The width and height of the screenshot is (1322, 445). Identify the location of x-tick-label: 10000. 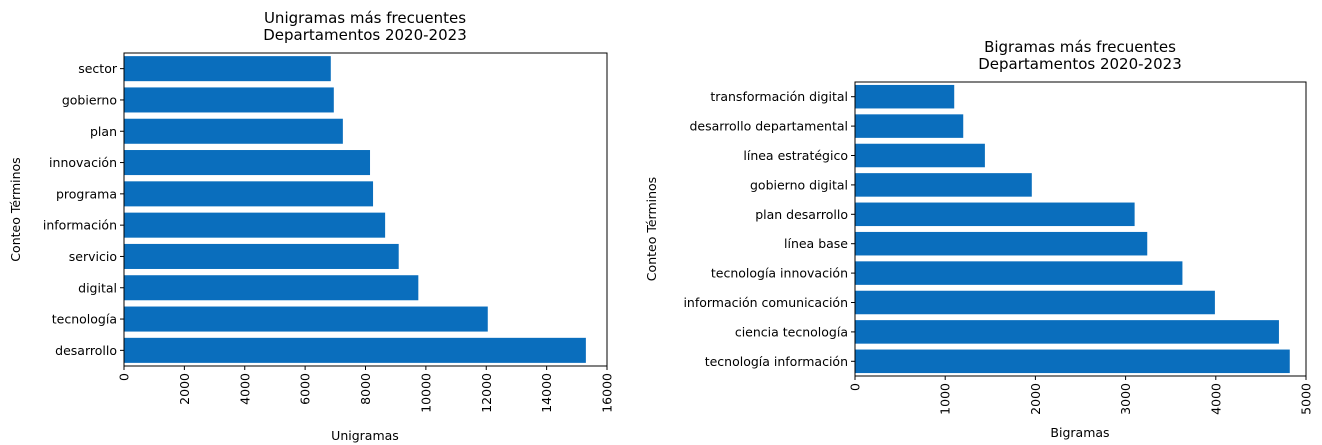
(425, 393).